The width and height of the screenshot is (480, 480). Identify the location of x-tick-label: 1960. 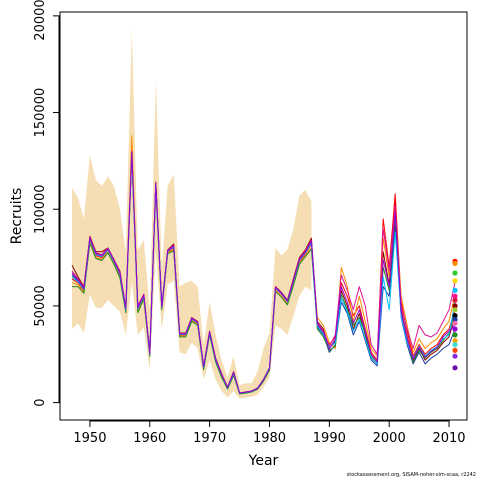
(149, 438).